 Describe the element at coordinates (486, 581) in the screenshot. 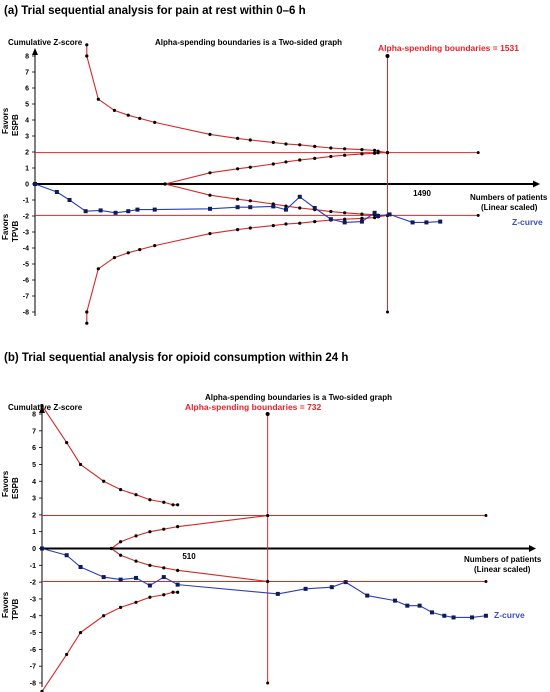

I see `panel-b-threshold-end-marker` at that location.